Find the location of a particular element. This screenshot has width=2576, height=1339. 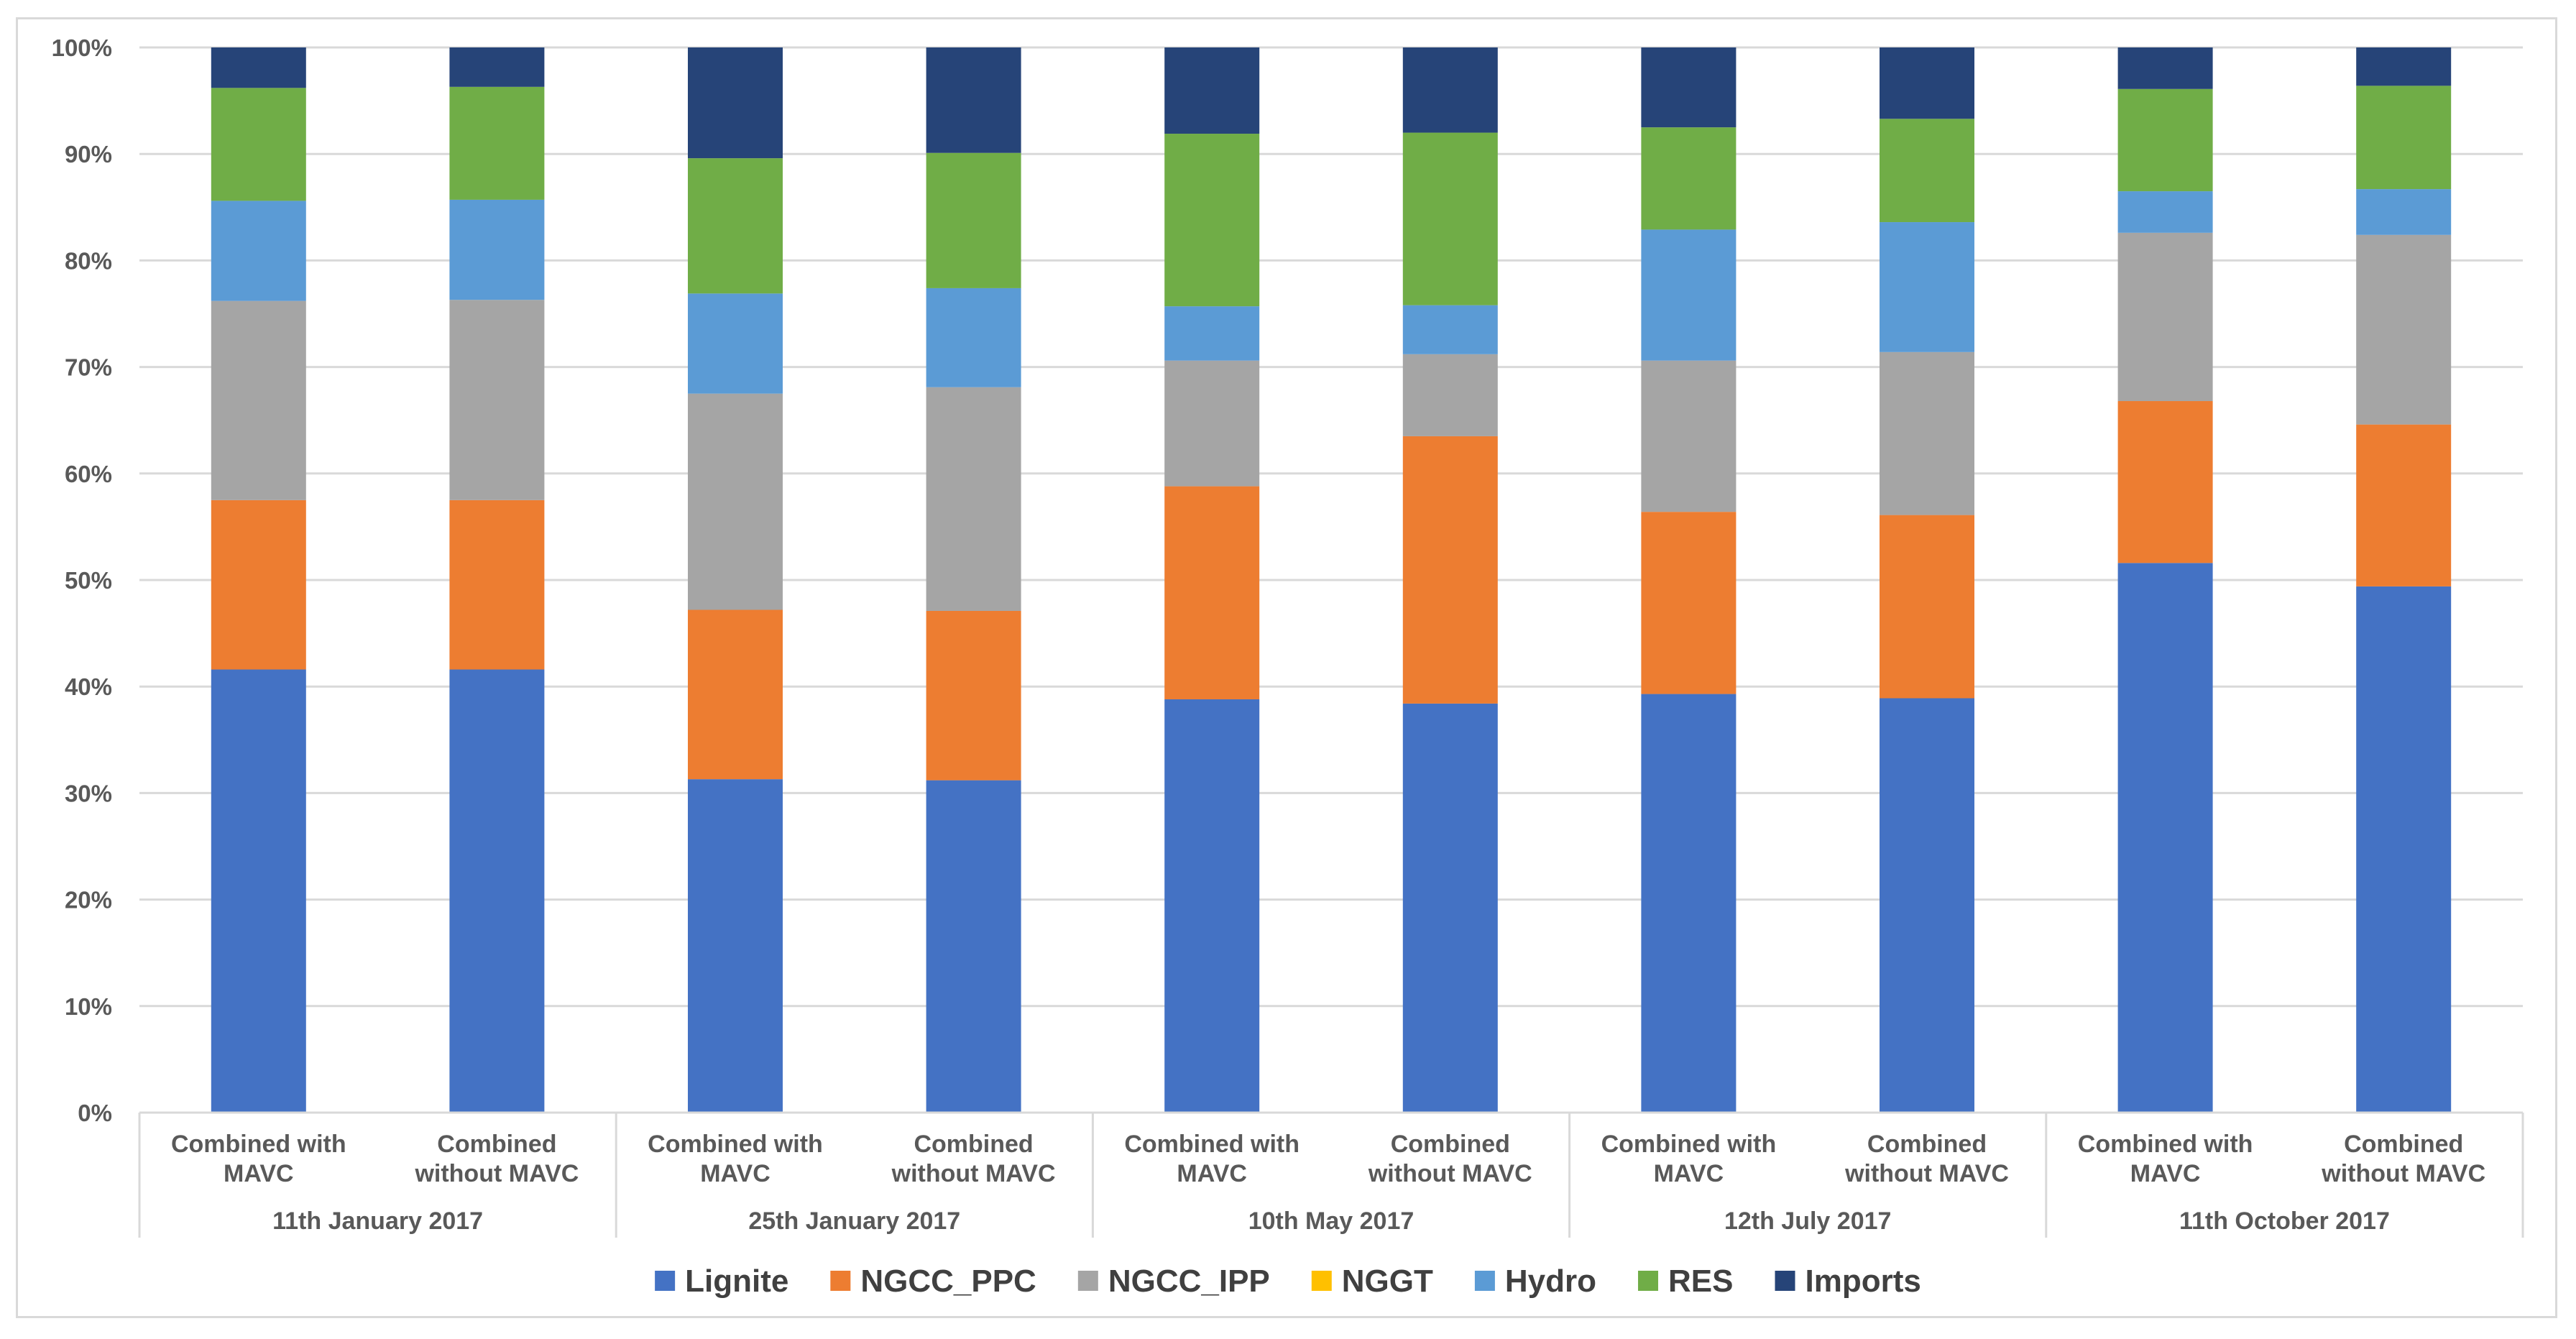

y-tick-label: 100% is located at coordinates (82, 47).